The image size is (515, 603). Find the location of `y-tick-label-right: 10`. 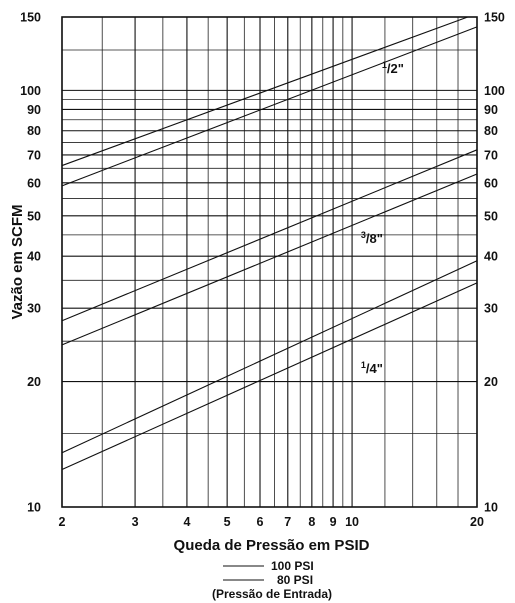

y-tick-label-right: 10 is located at coordinates (491, 508).